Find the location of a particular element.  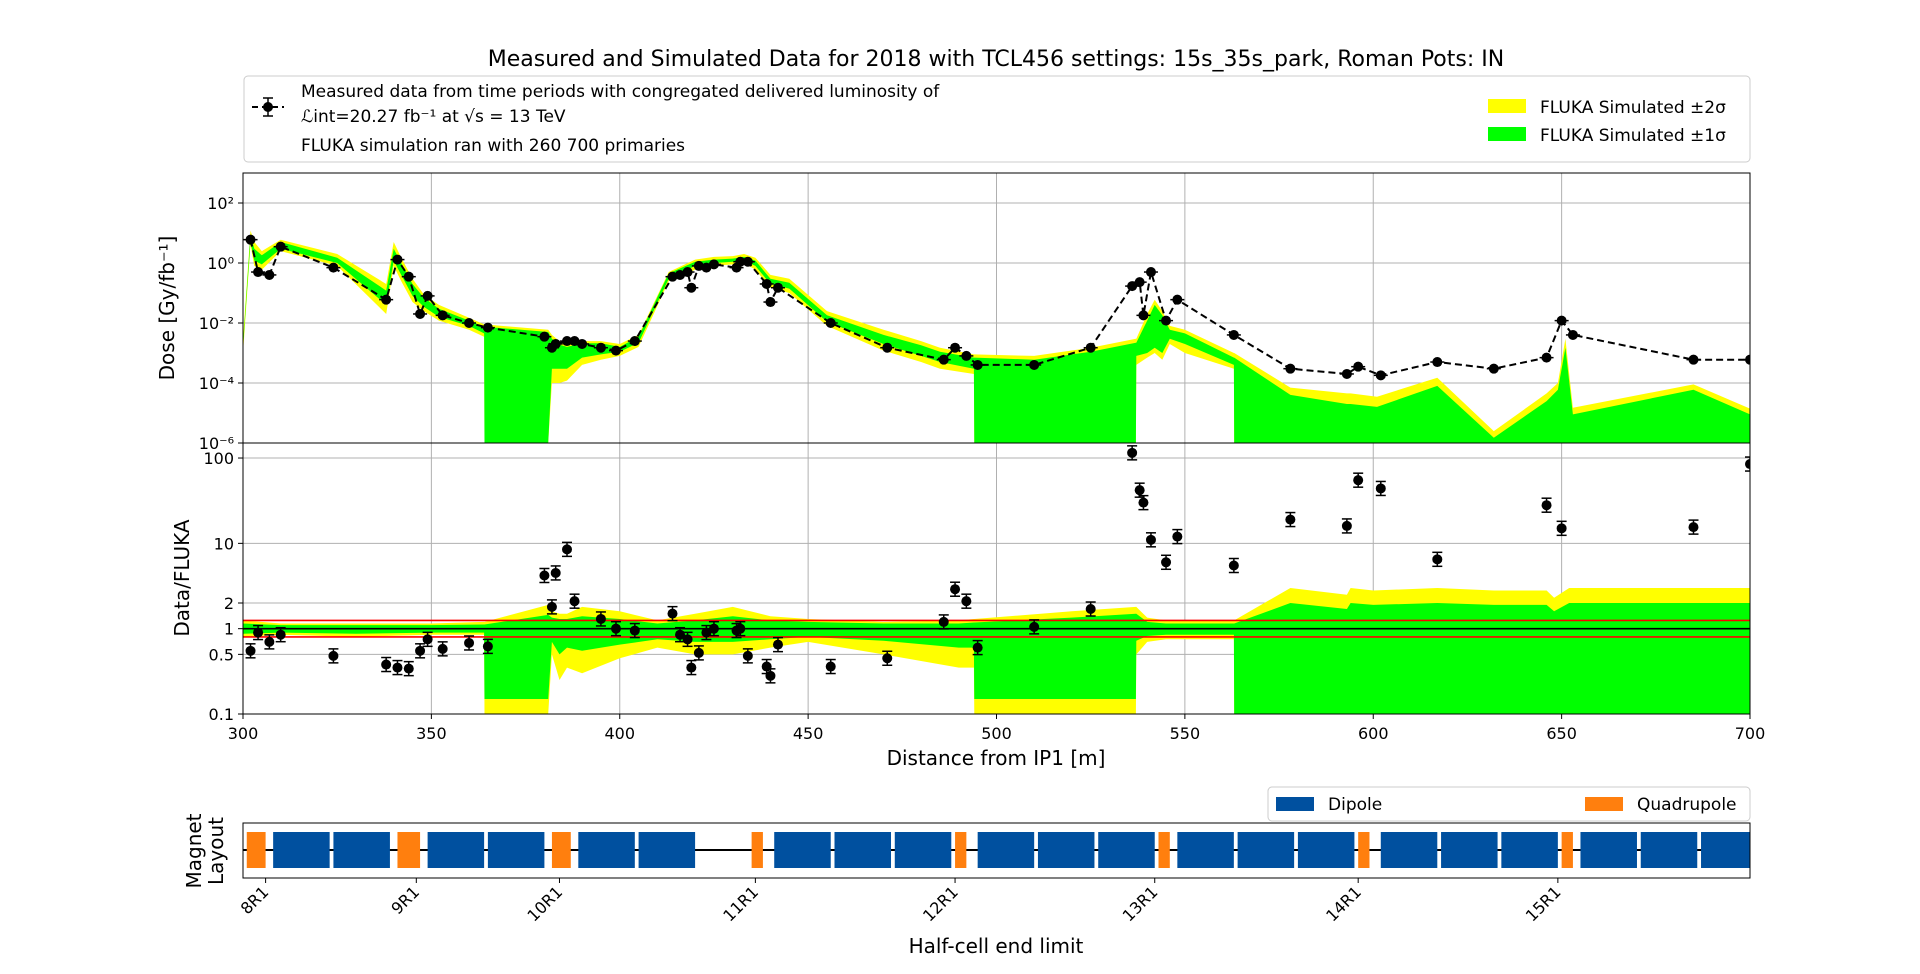

magnet-xtick-label: 13R1 is located at coordinates (1140, 903).